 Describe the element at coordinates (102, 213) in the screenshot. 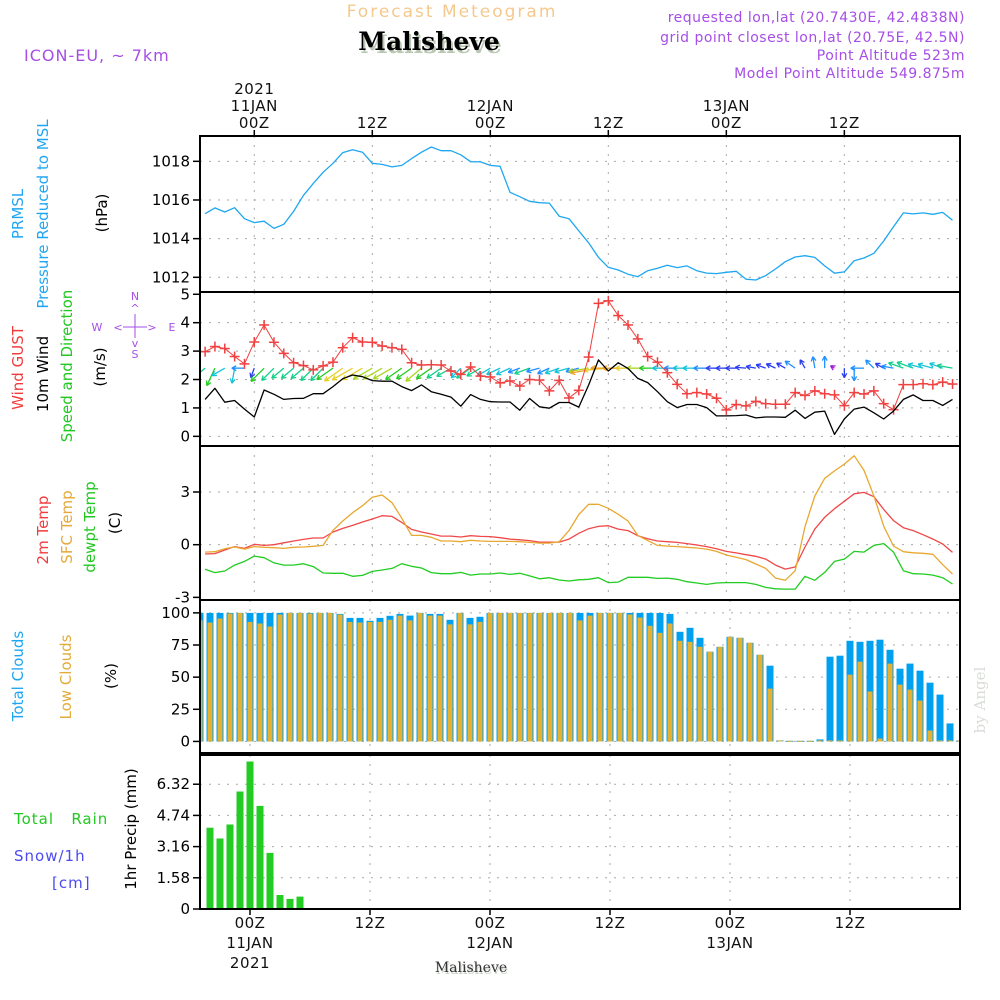

I see `pressure-unit-label: (hPa)` at that location.